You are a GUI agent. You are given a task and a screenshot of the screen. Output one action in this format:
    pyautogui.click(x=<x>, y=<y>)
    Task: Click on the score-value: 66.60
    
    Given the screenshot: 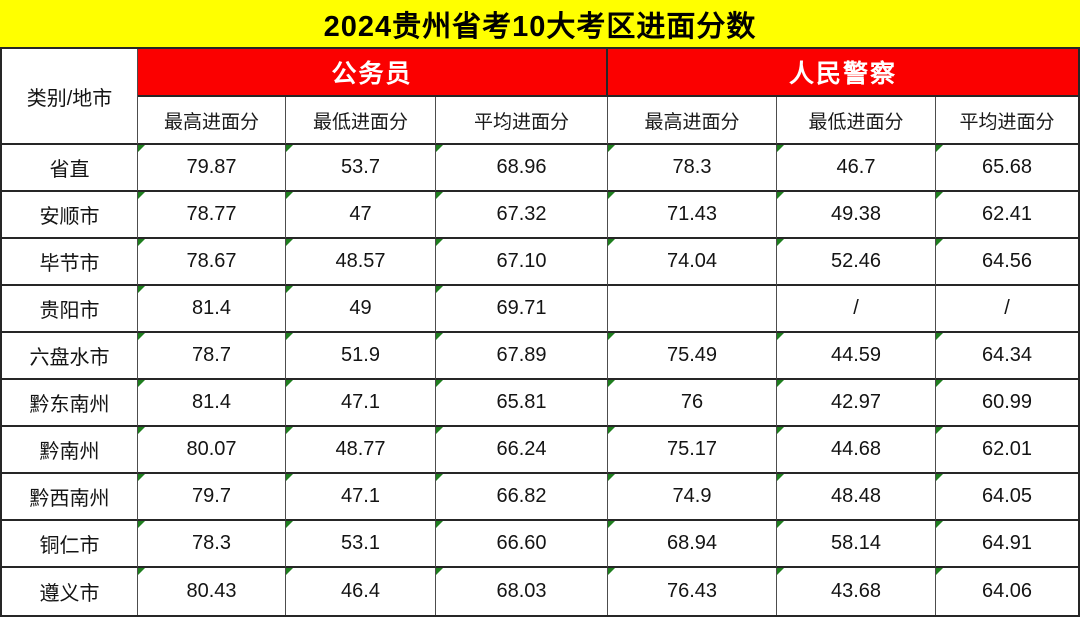 What is the action you would take?
    pyautogui.click(x=521, y=543)
    